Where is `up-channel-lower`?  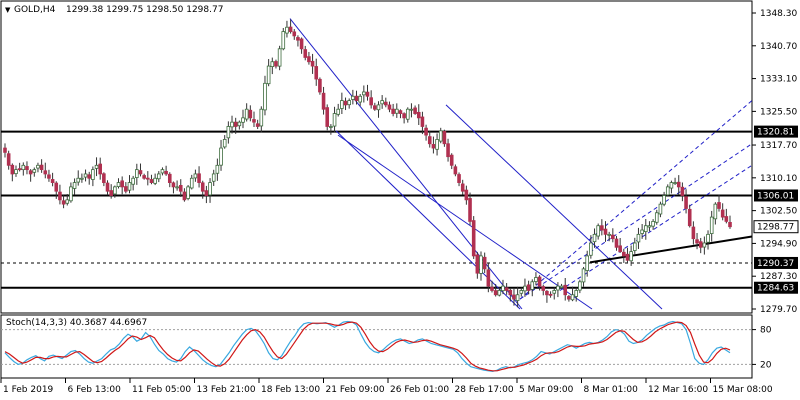 up-channel-lower is located at coordinates (656, 227).